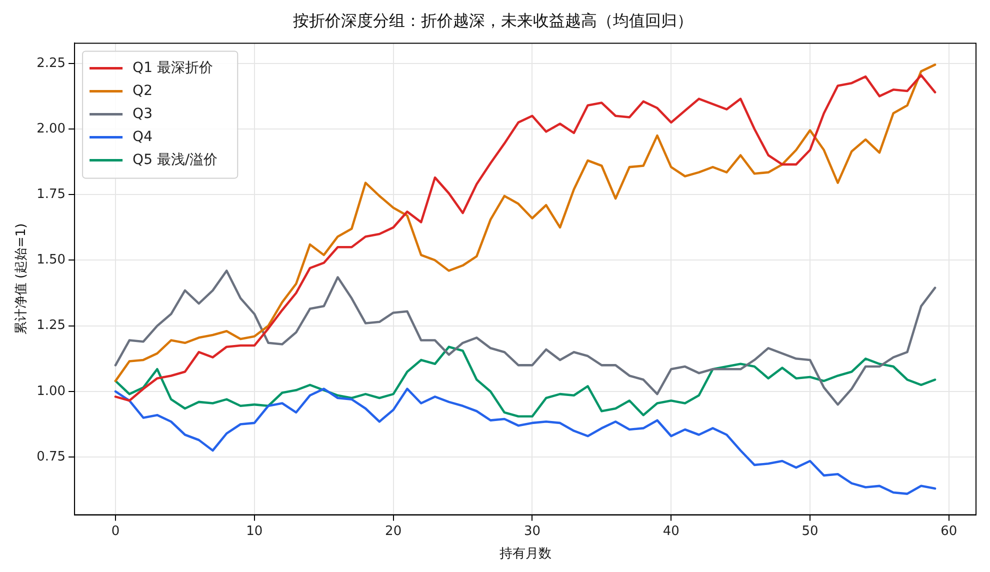  Describe the element at coordinates (671, 531) in the screenshot. I see `x-tick-label: 40` at that location.